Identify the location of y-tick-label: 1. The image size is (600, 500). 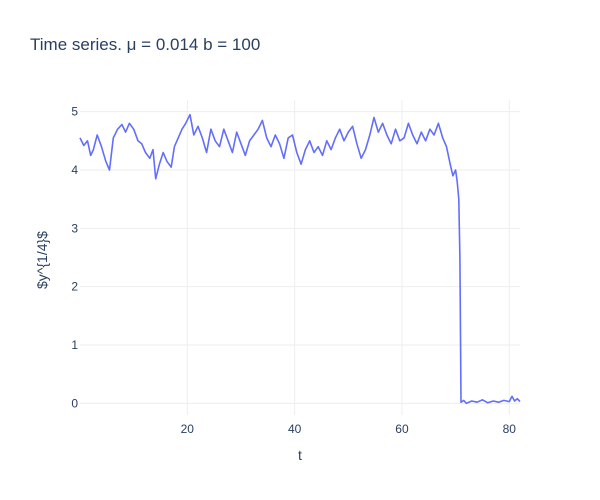
(74, 345).